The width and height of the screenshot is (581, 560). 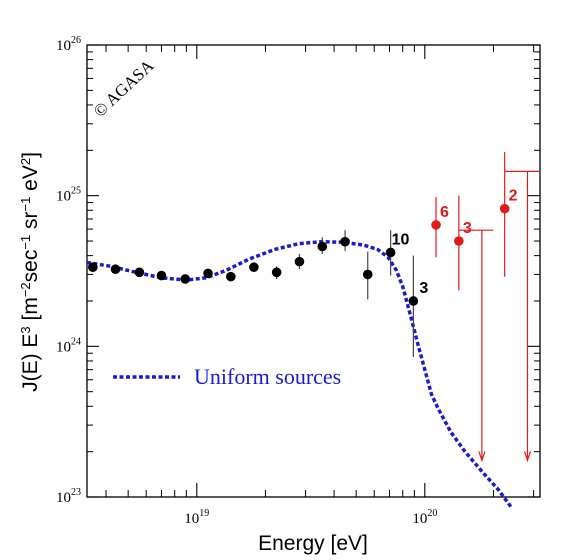 I want to click on red-event-count-label: 3, so click(x=467, y=228).